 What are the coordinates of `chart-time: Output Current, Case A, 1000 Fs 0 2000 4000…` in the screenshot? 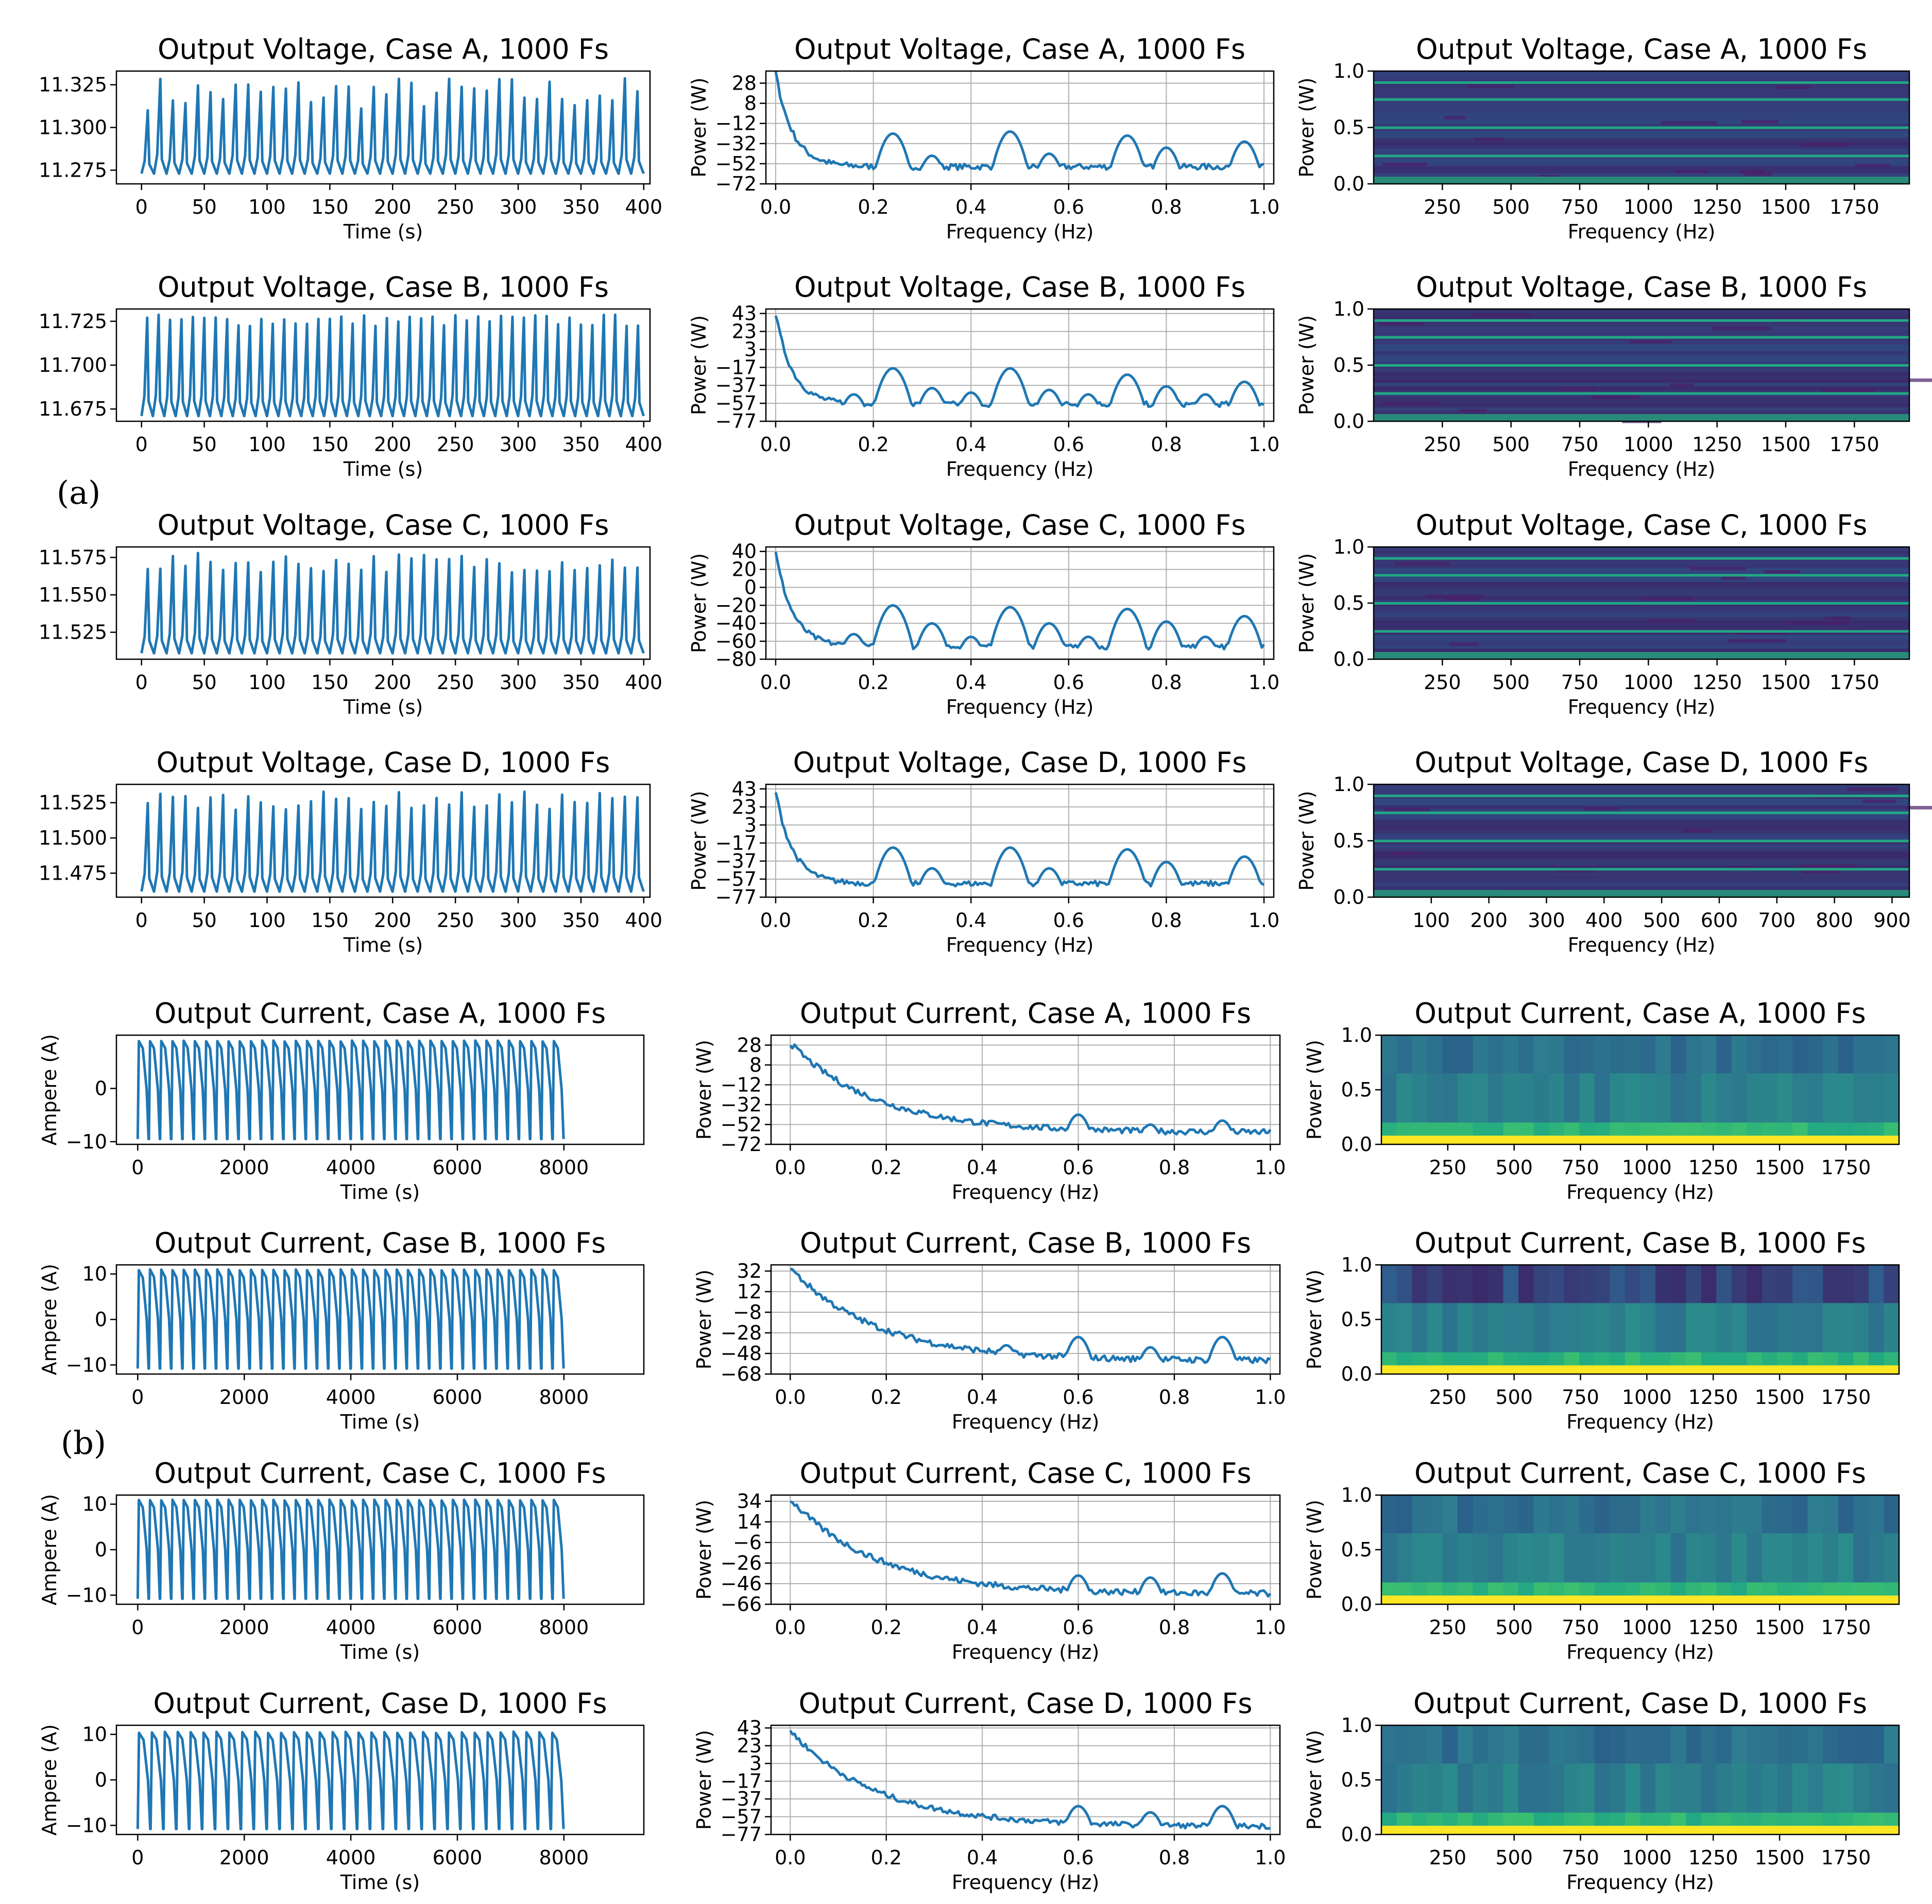 It's located at (341, 1100).